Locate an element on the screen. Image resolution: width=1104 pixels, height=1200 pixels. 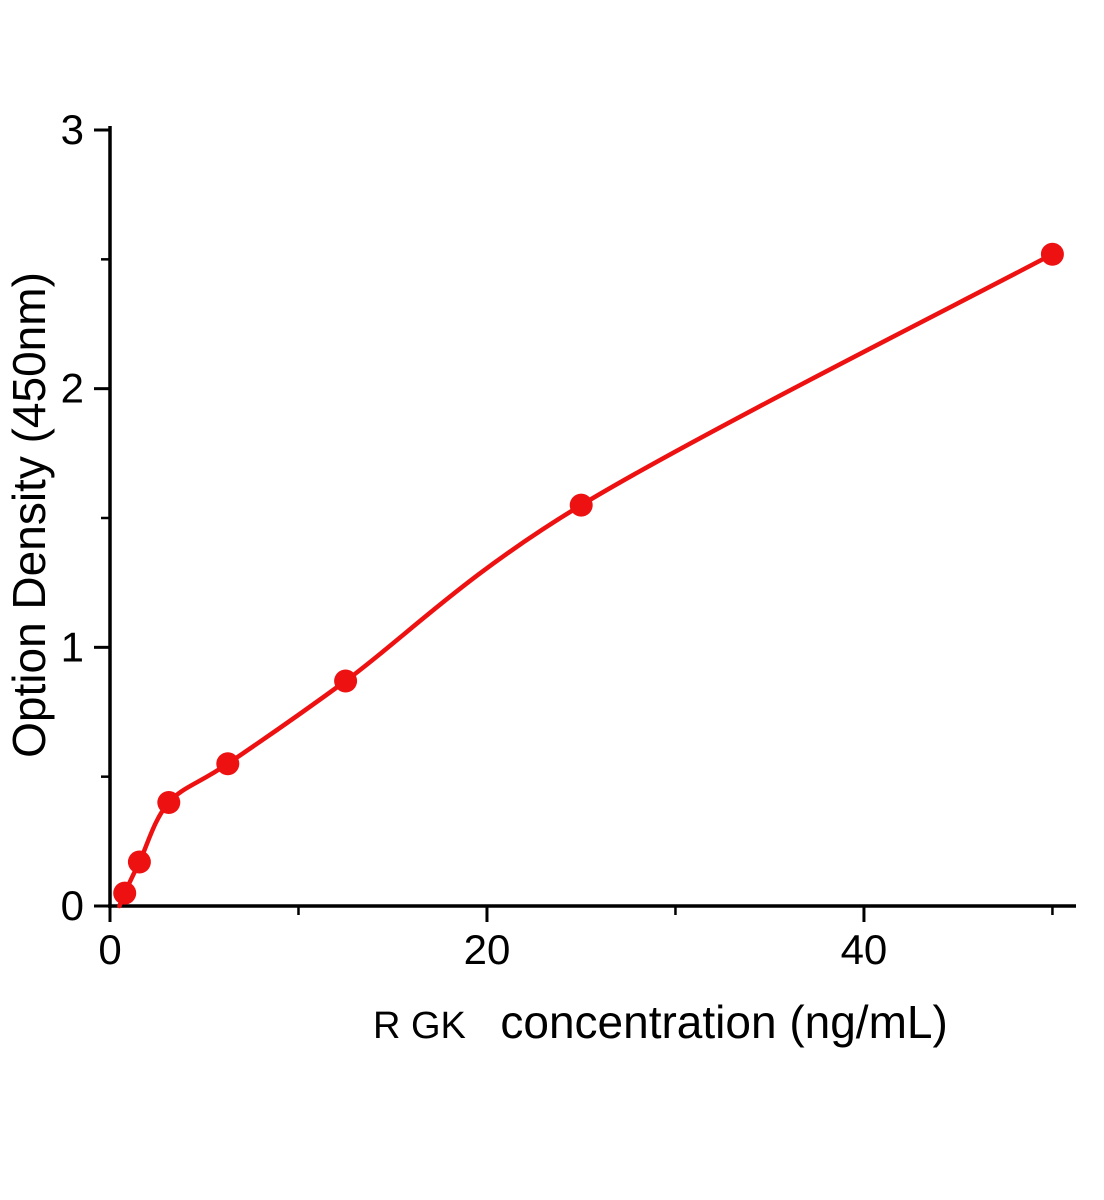
y-tick-label: 1 is located at coordinates (72, 646).